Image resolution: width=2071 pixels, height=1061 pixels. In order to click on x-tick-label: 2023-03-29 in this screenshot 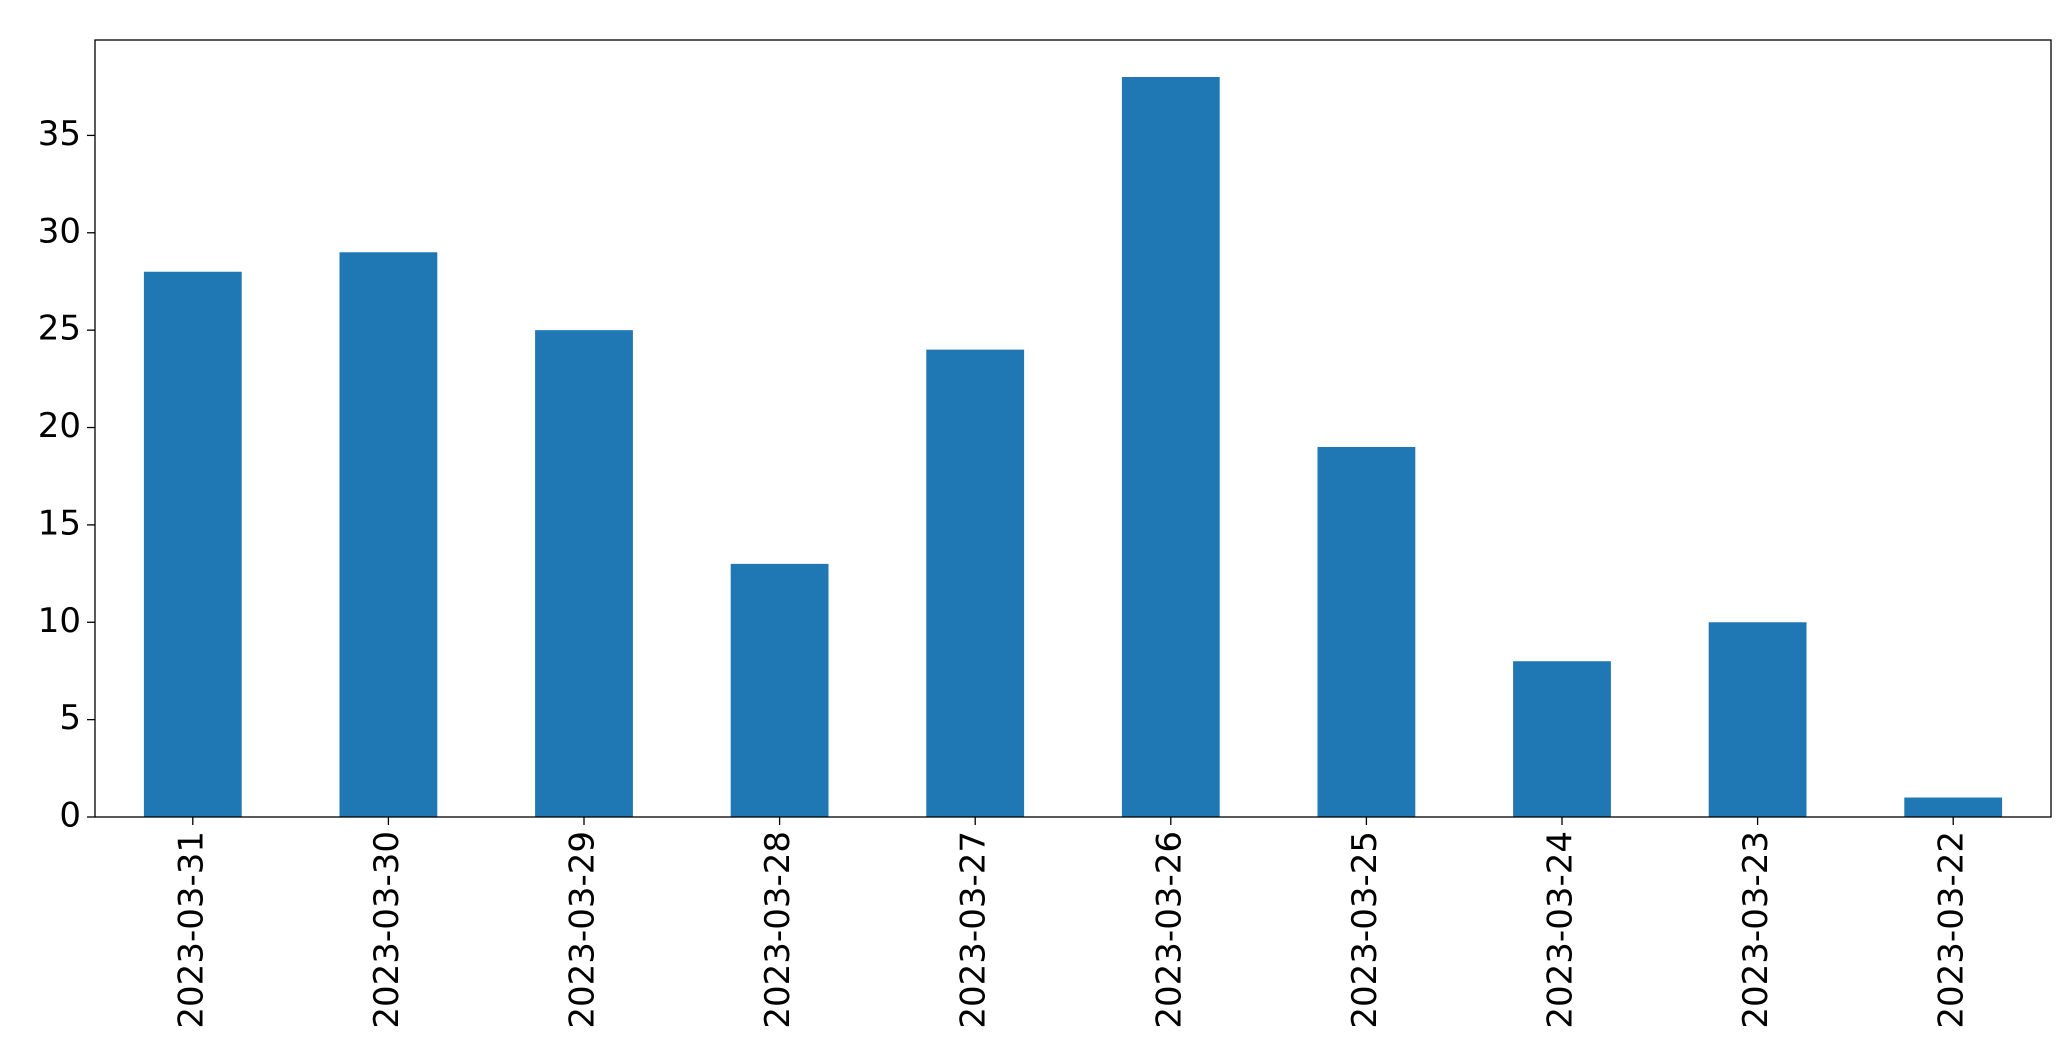, I will do `click(583, 930)`.